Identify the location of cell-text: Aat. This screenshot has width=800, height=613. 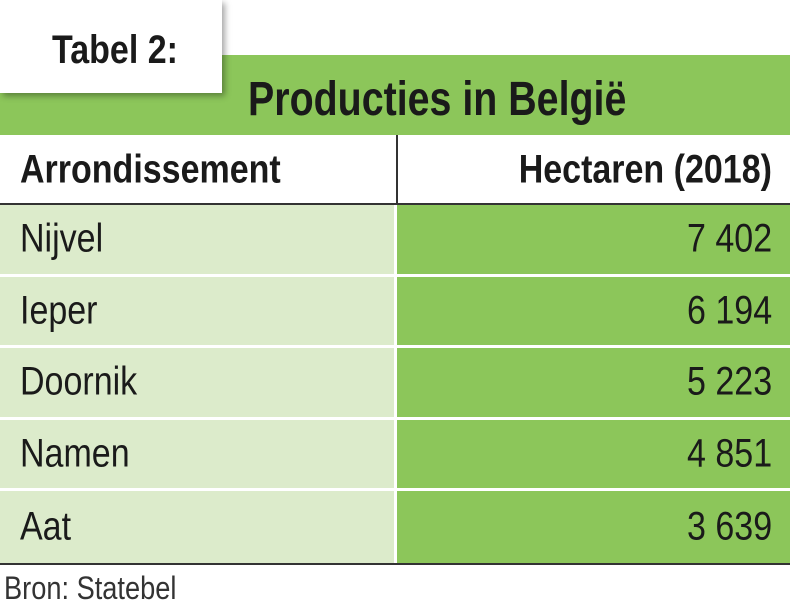
(46, 526).